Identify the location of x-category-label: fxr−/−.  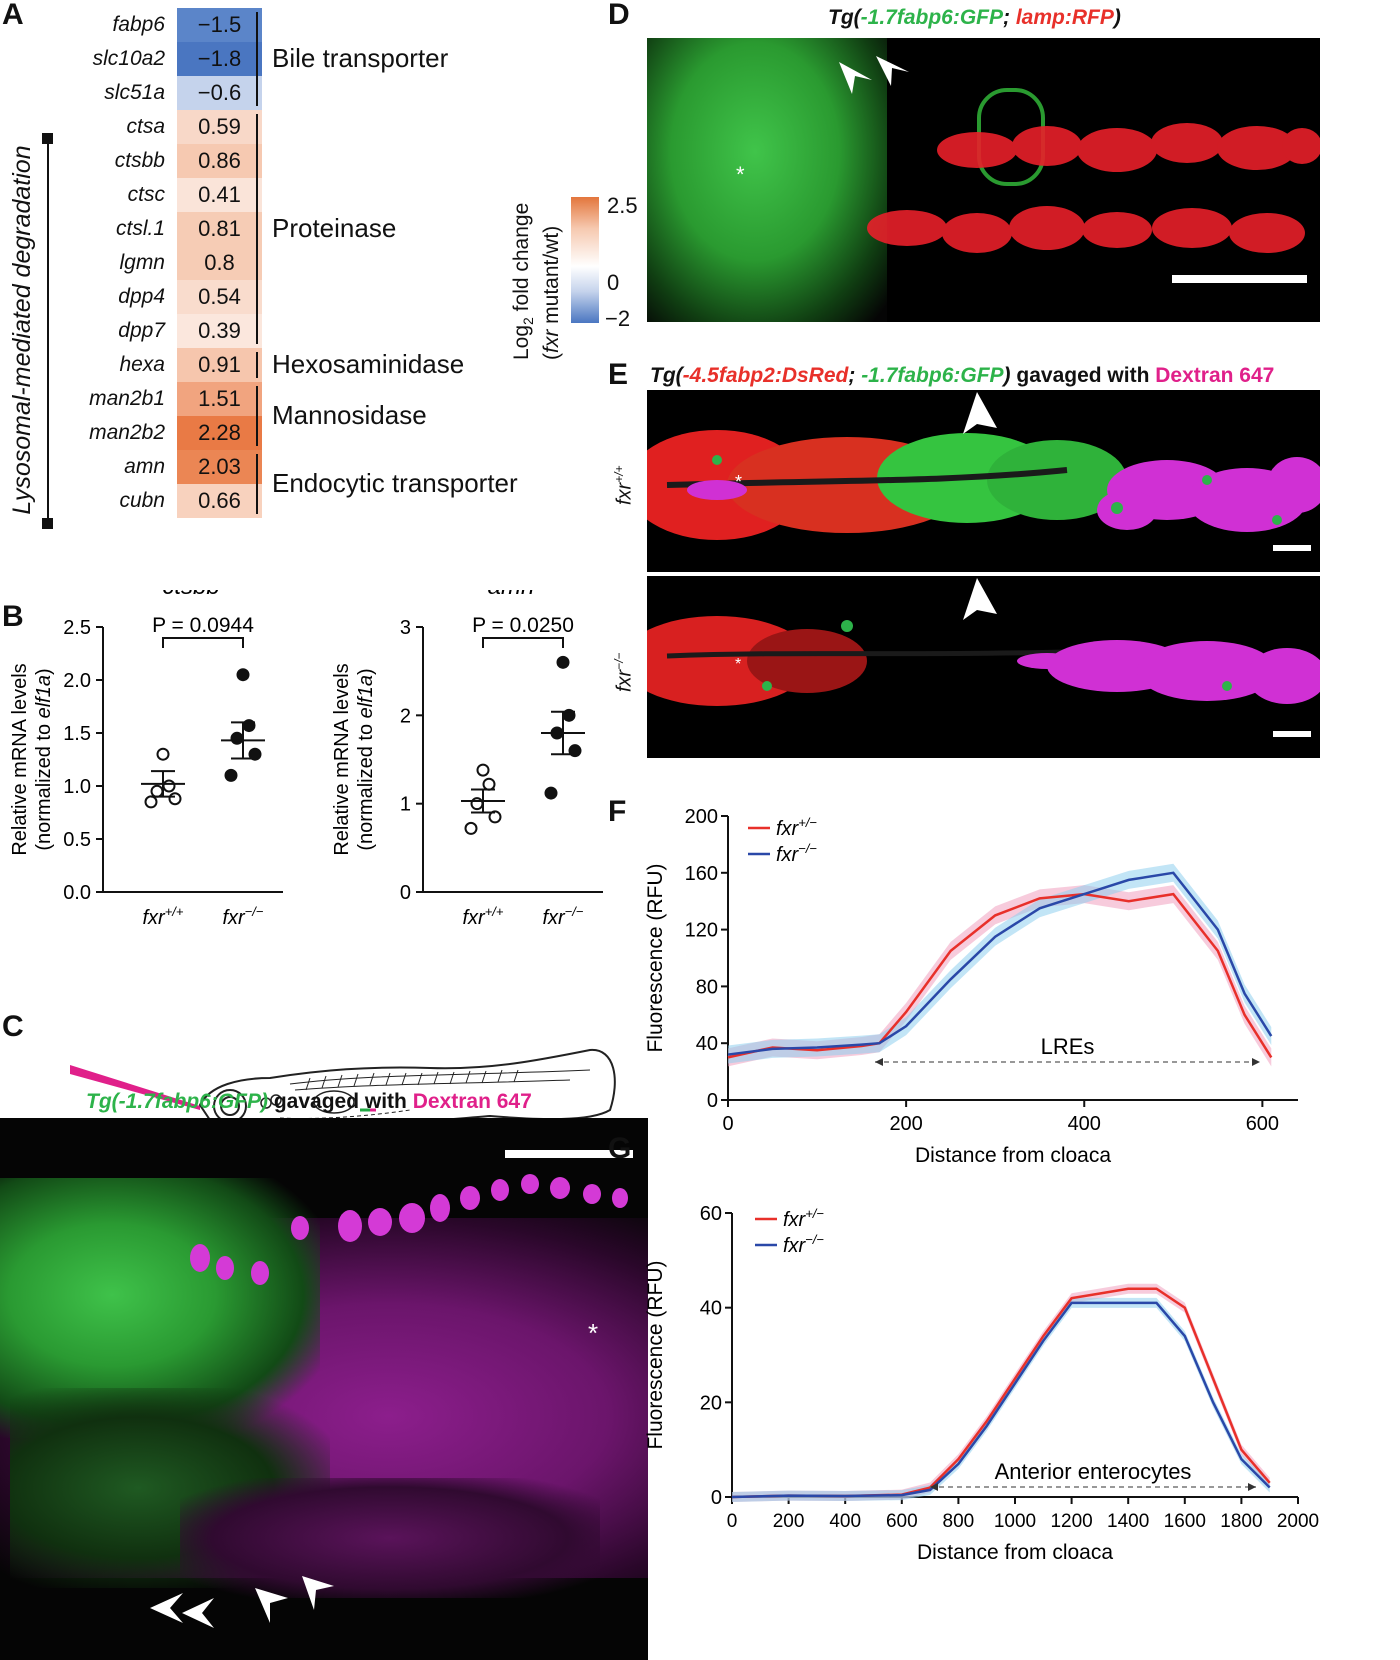
(562, 916).